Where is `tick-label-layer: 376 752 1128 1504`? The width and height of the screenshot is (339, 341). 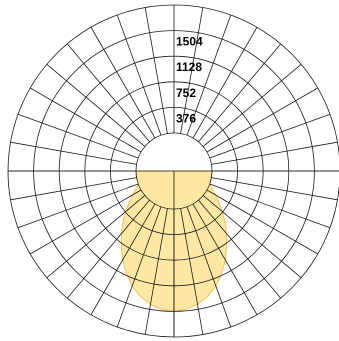
tick-label-layer: 376 752 1128 1504 is located at coordinates (189, 80).